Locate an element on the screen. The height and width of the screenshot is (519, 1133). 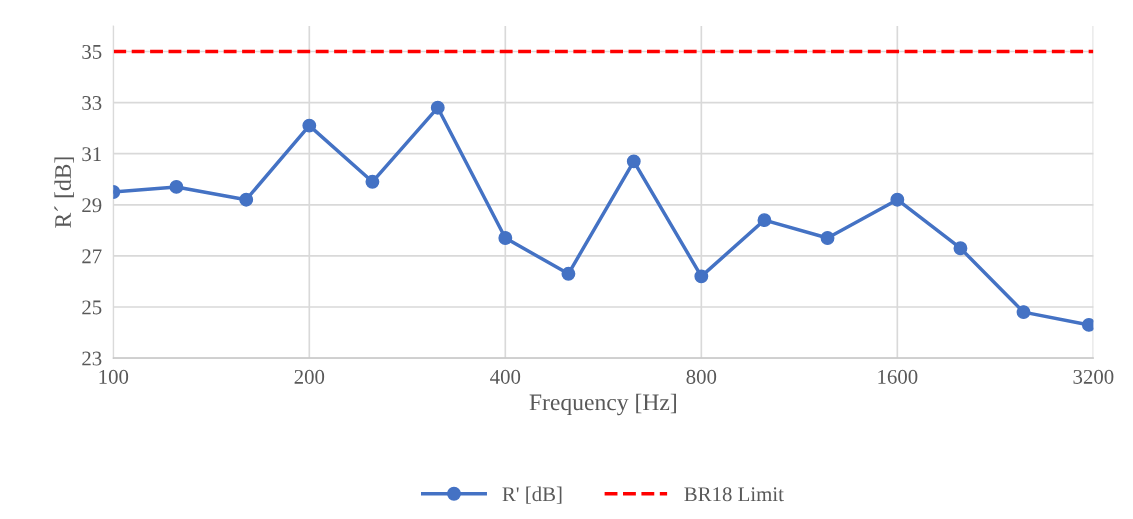
x-tick-label: 400 is located at coordinates (505, 376).